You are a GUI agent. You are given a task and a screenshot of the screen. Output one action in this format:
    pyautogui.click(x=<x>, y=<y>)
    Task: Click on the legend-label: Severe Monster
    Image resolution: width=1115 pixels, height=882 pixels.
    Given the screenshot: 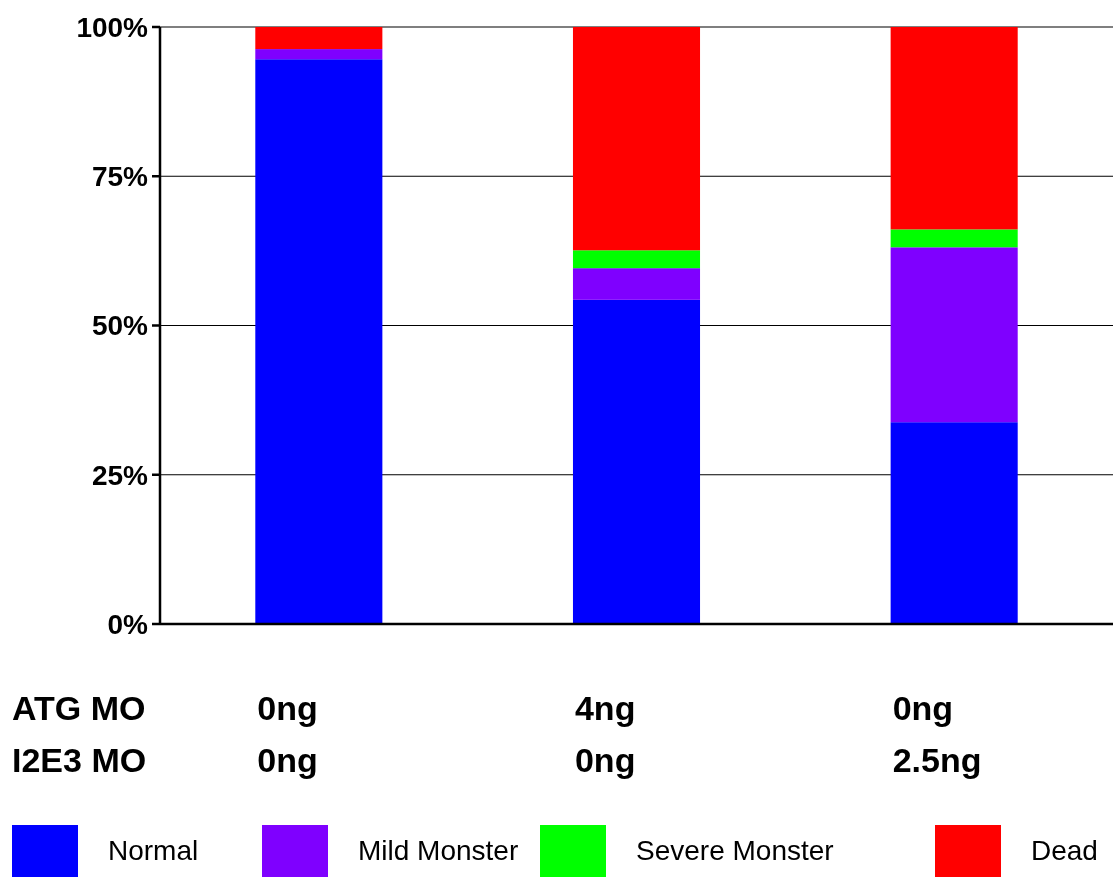 What is the action you would take?
    pyautogui.click(x=735, y=850)
    